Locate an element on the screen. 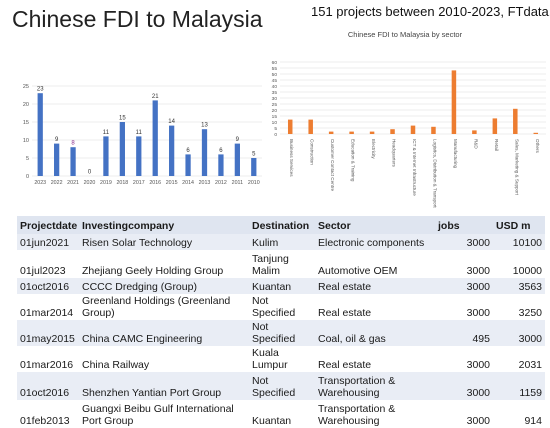 This screenshot has width=550, height=428. x-tick-label: 2018 is located at coordinates (122, 183).